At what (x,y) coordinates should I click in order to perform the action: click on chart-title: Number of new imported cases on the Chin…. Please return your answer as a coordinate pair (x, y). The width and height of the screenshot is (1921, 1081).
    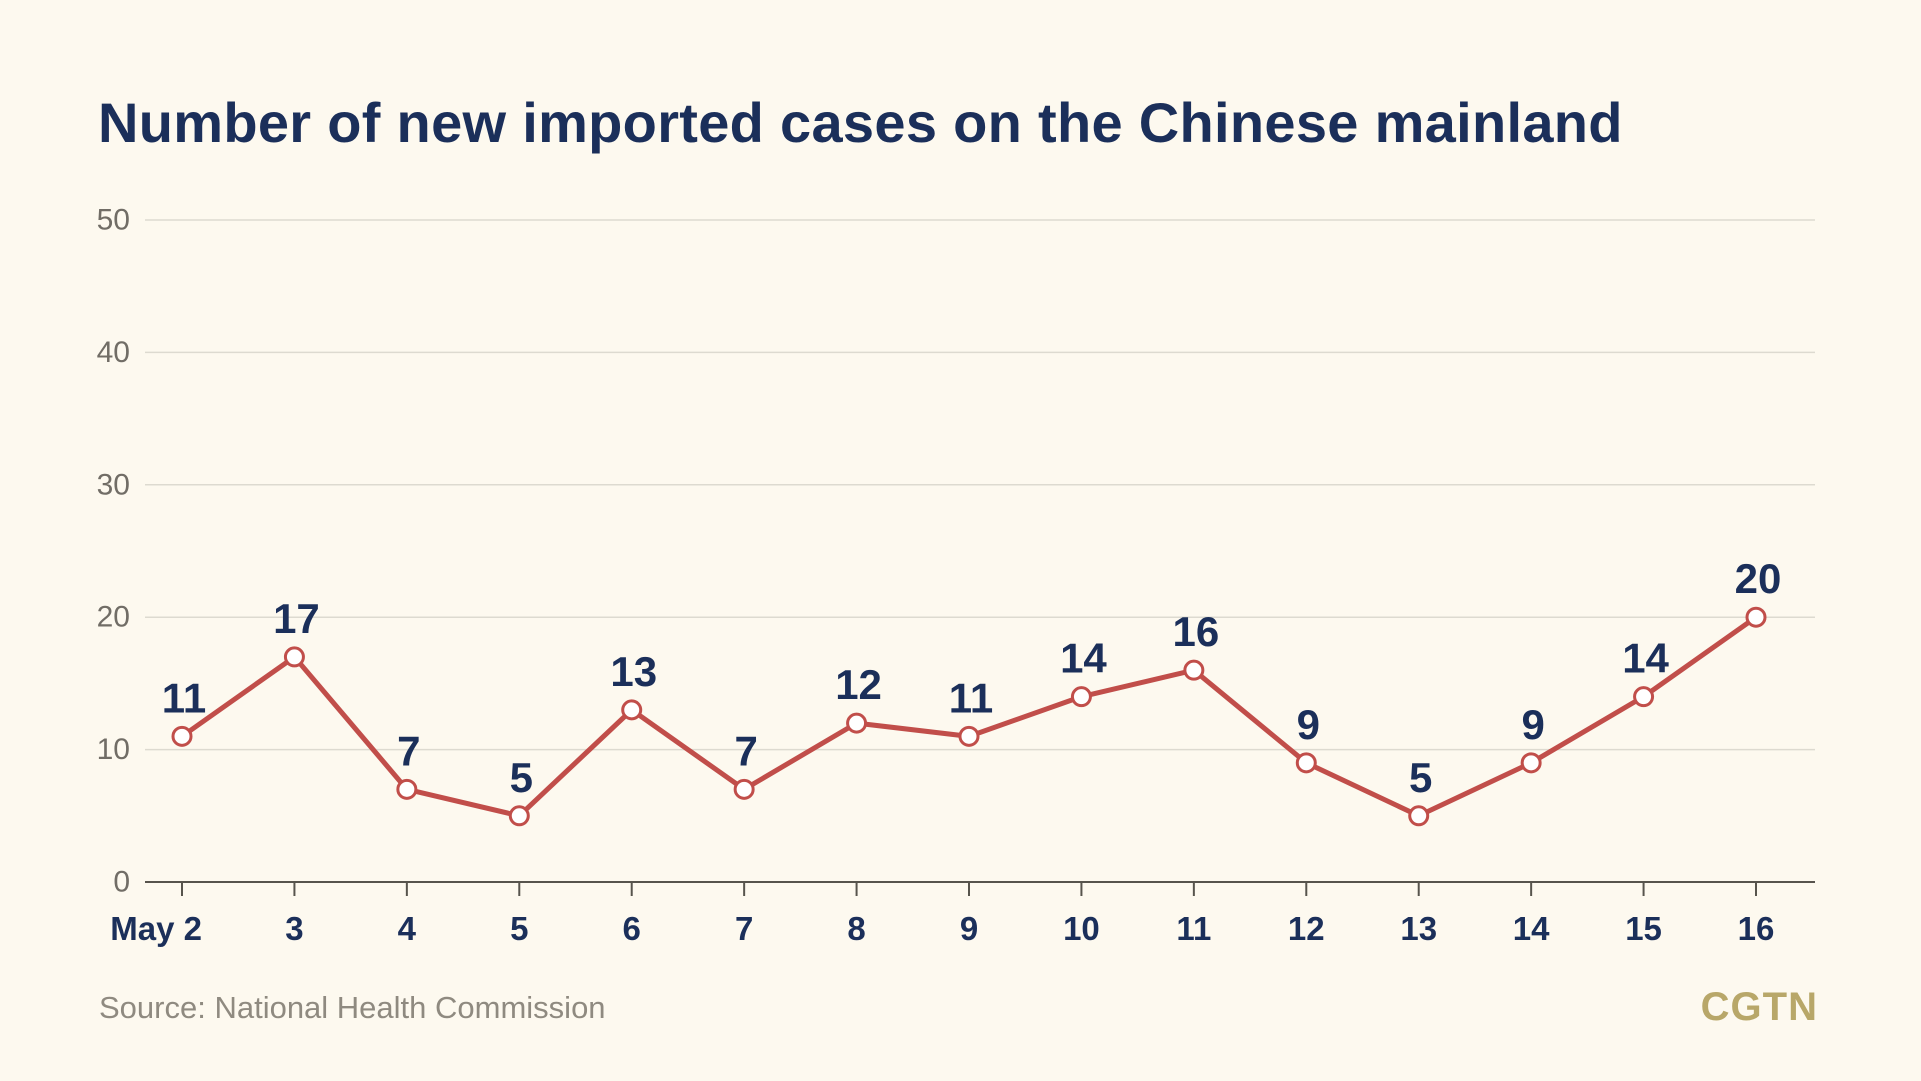
    Looking at the image, I should click on (860, 122).